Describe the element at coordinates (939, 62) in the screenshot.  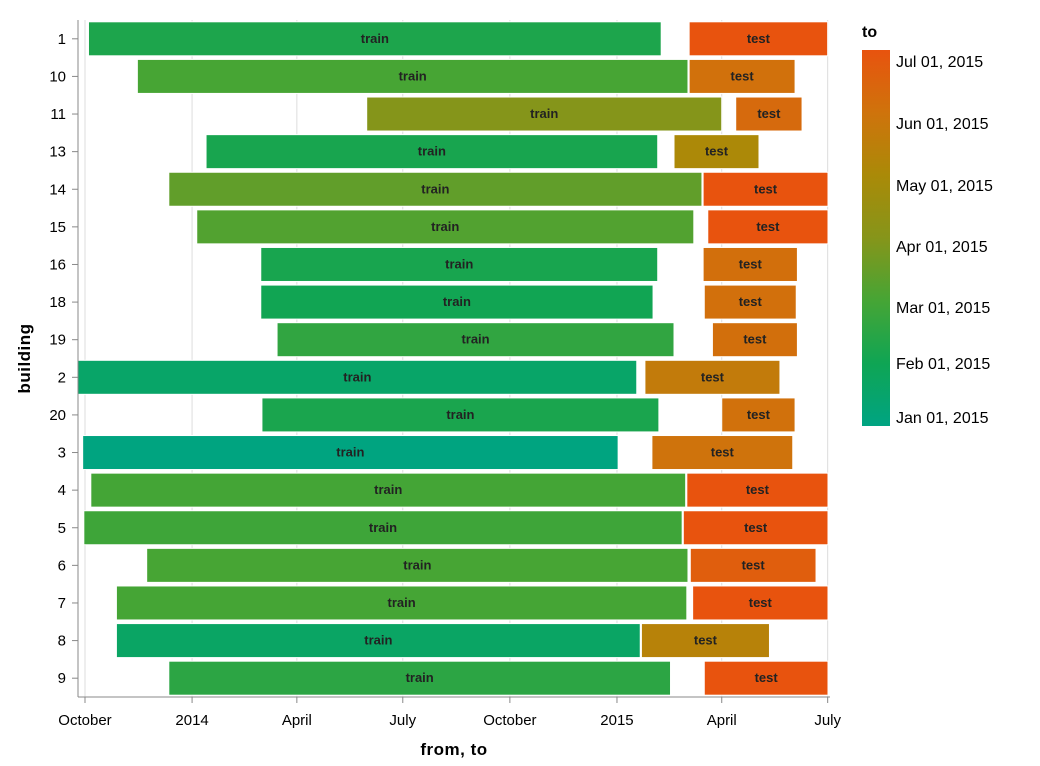
I see `legend-label: Jul 01, 2015` at that location.